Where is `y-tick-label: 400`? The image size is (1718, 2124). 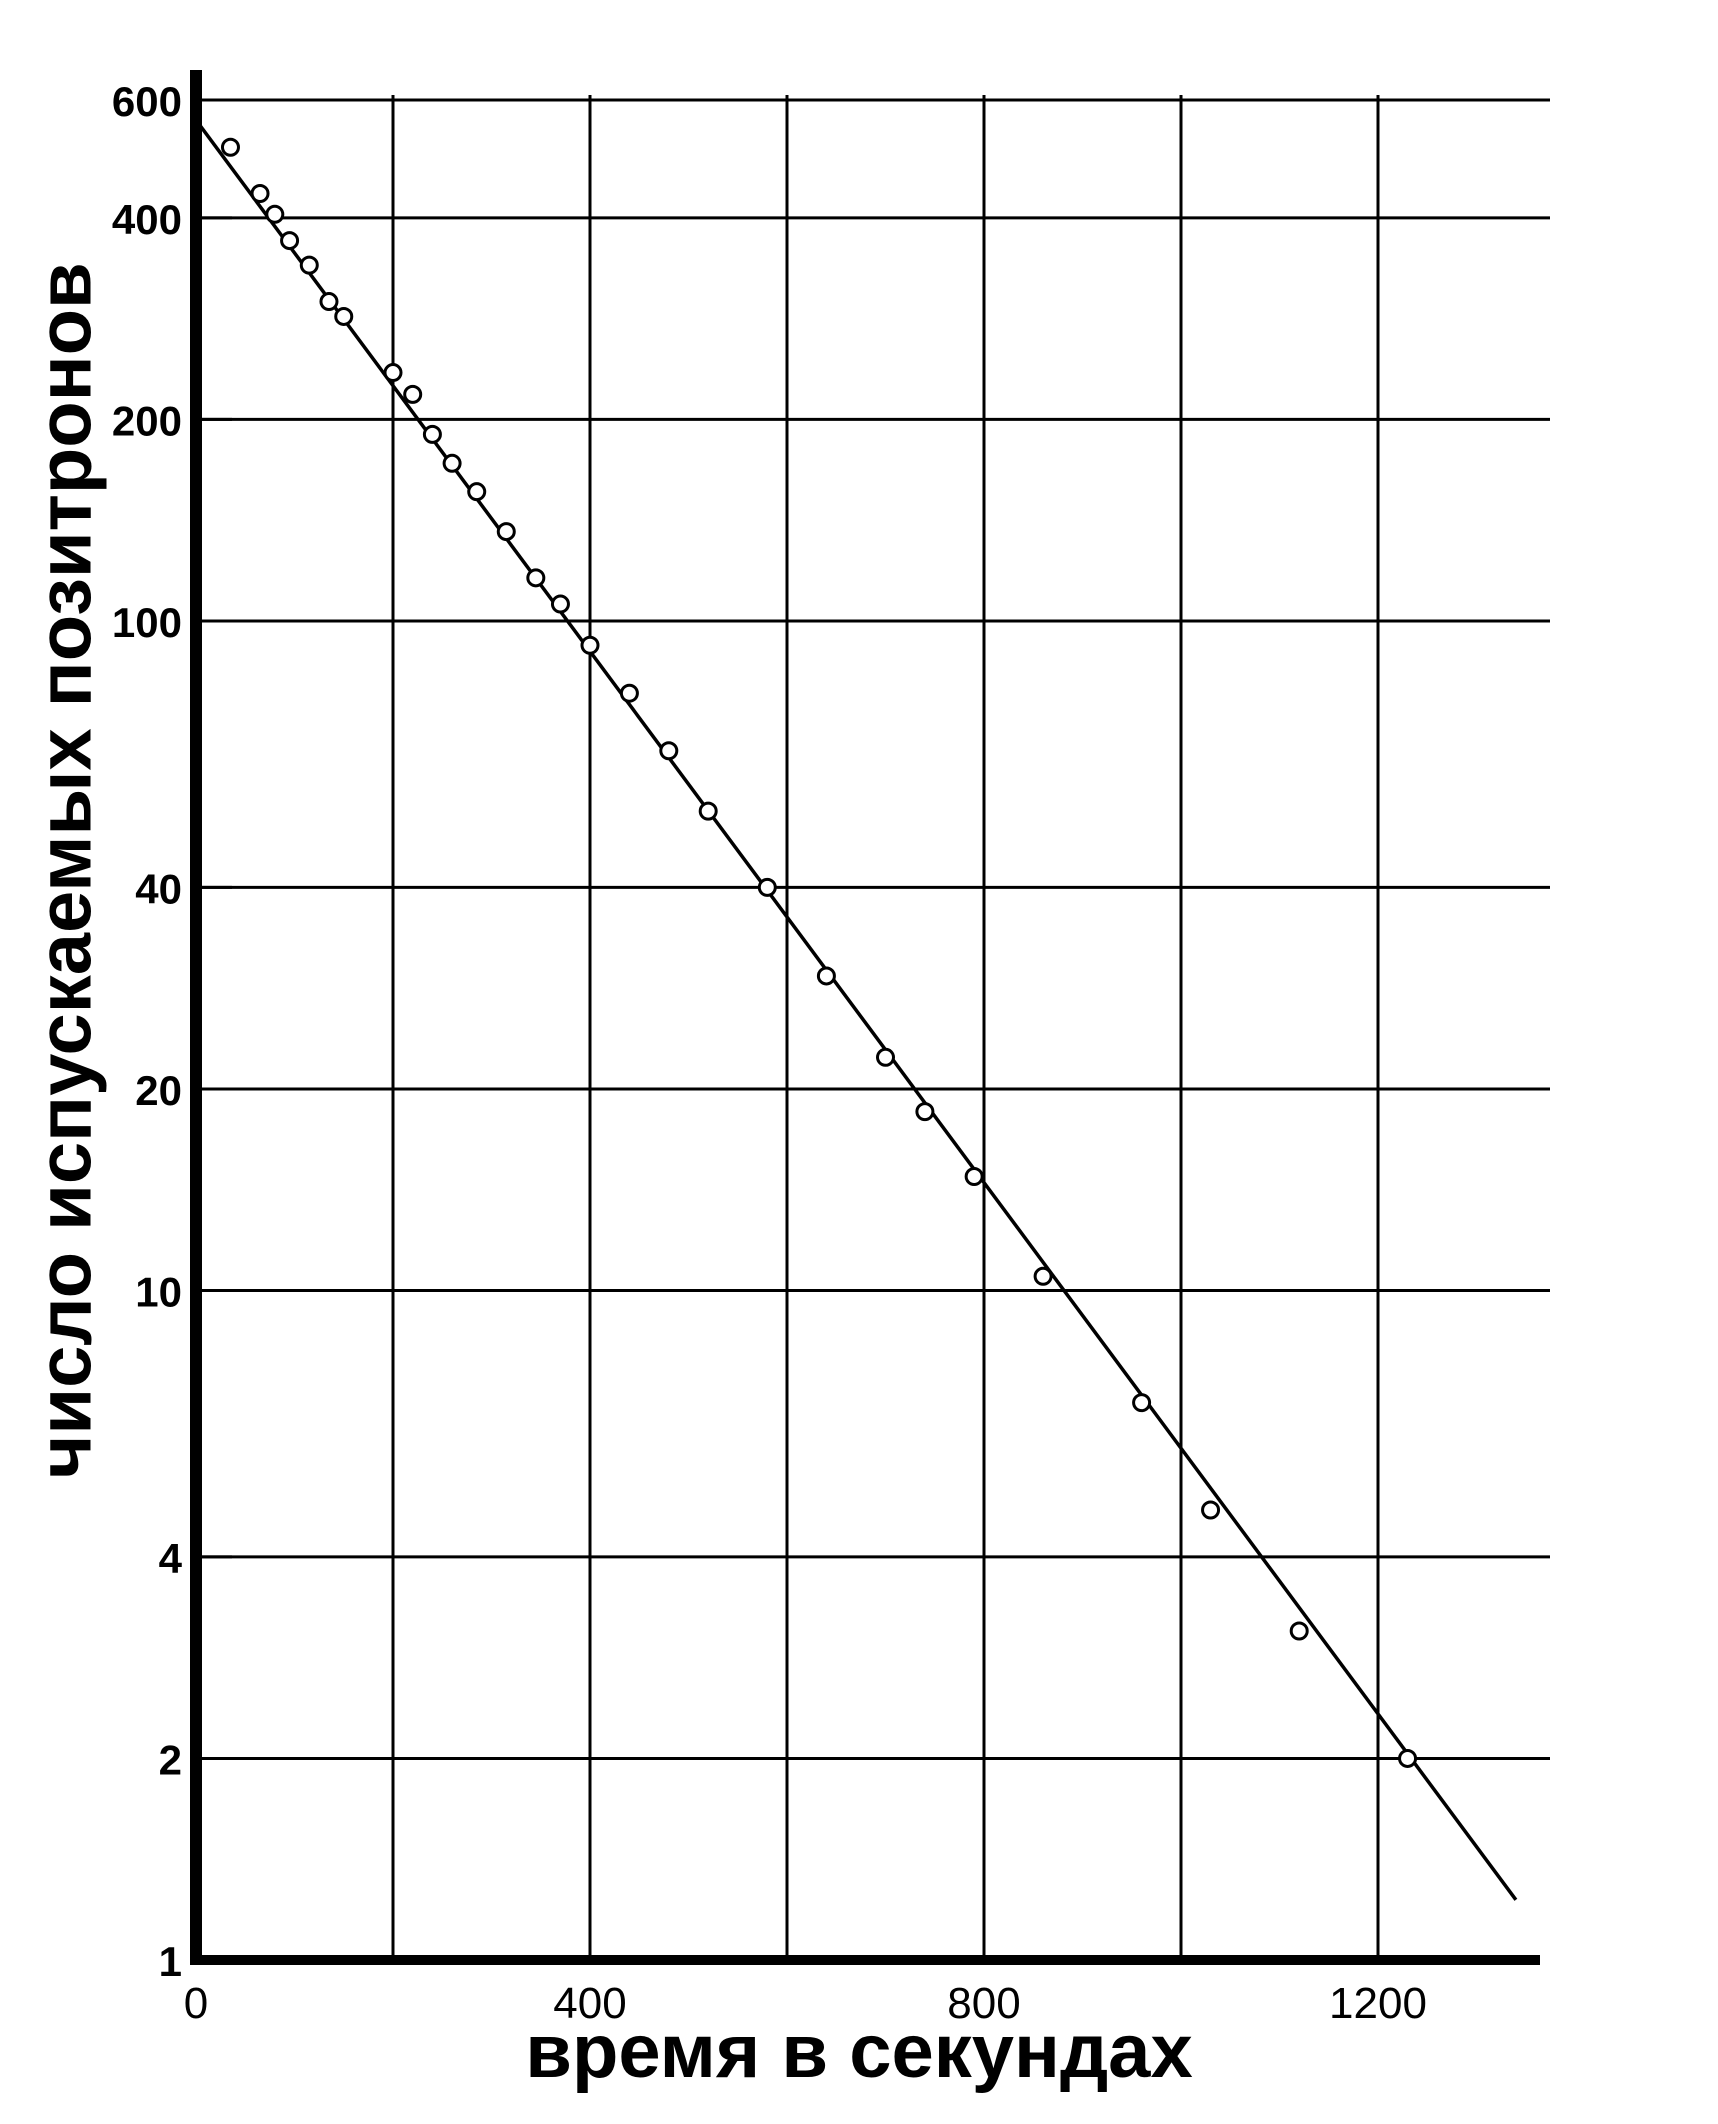 y-tick-label: 400 is located at coordinates (147, 219).